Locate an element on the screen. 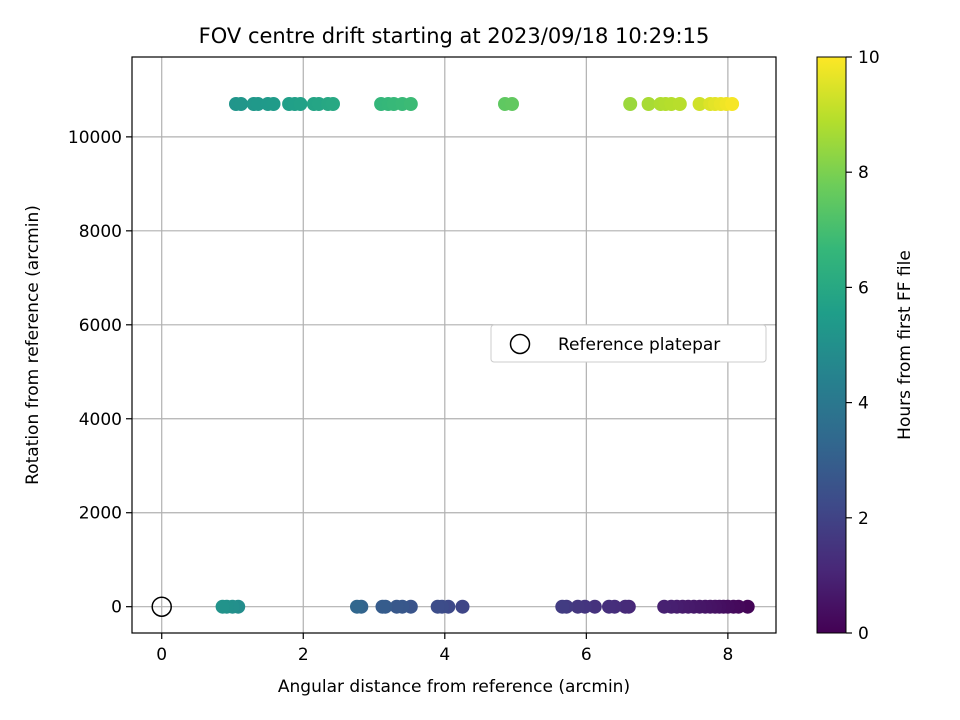 The image size is (960, 720). legend-reference-marker is located at coordinates (520, 344).